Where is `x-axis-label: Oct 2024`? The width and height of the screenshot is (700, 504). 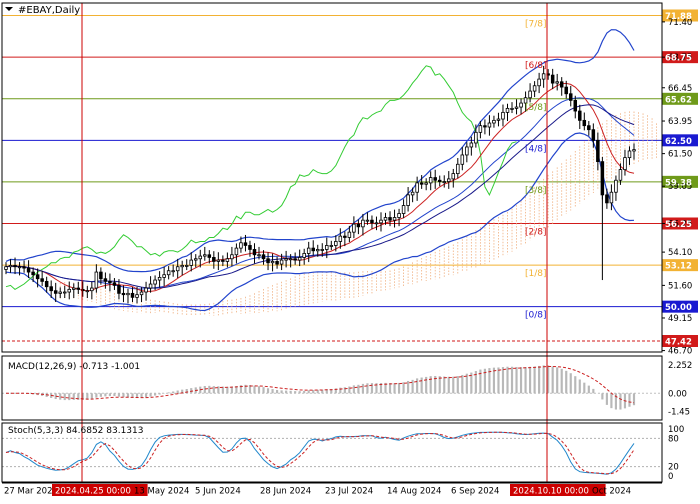 x-axis-label: Oct 2024 is located at coordinates (611, 492).